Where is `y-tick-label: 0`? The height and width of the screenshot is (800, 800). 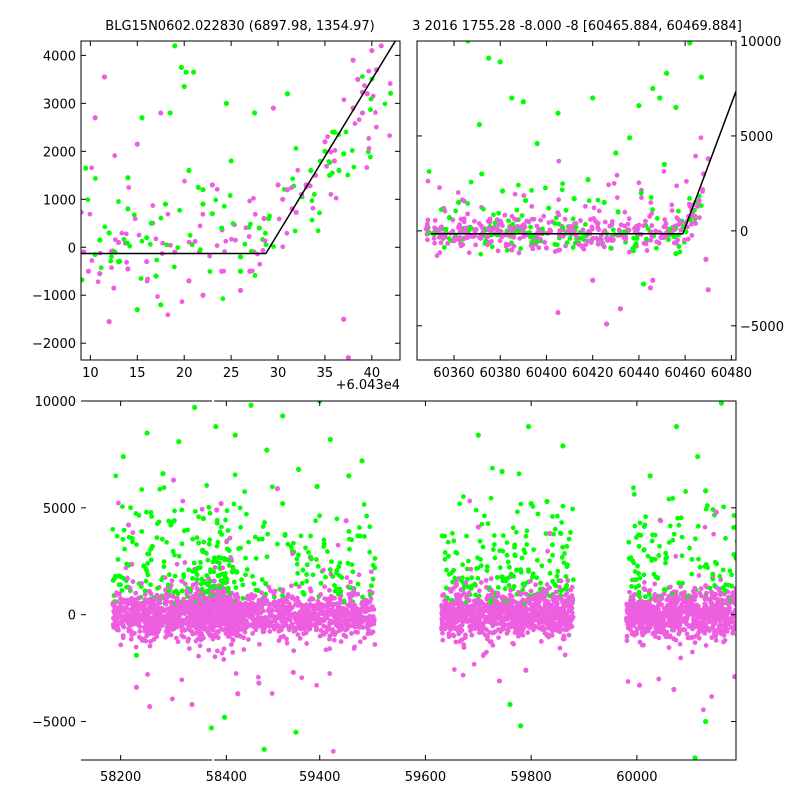
y-tick-label: 0 is located at coordinates (72, 248).